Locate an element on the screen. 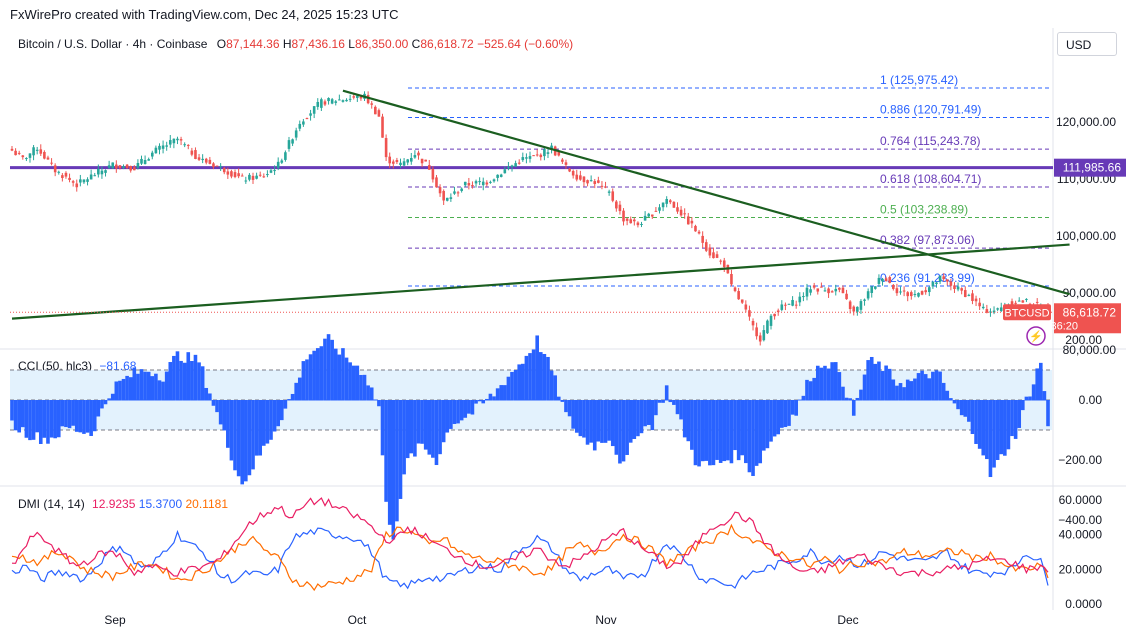 The image size is (1126, 633). symbol-tag-bg is located at coordinates (1027, 312).